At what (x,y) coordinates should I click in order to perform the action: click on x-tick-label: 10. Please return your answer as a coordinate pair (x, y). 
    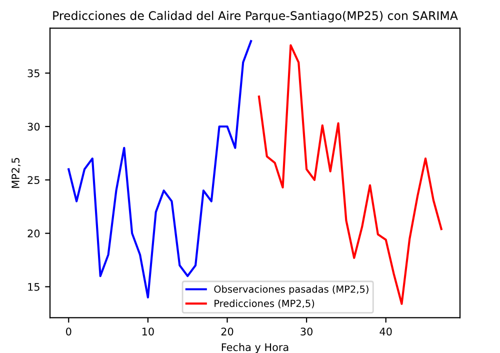
    Looking at the image, I should click on (148, 332).